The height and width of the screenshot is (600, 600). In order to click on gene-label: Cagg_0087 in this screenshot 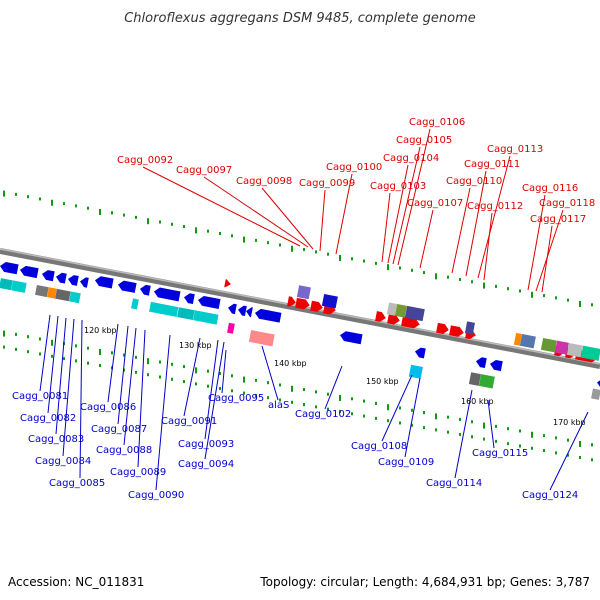, I will do `click(119, 429)`.